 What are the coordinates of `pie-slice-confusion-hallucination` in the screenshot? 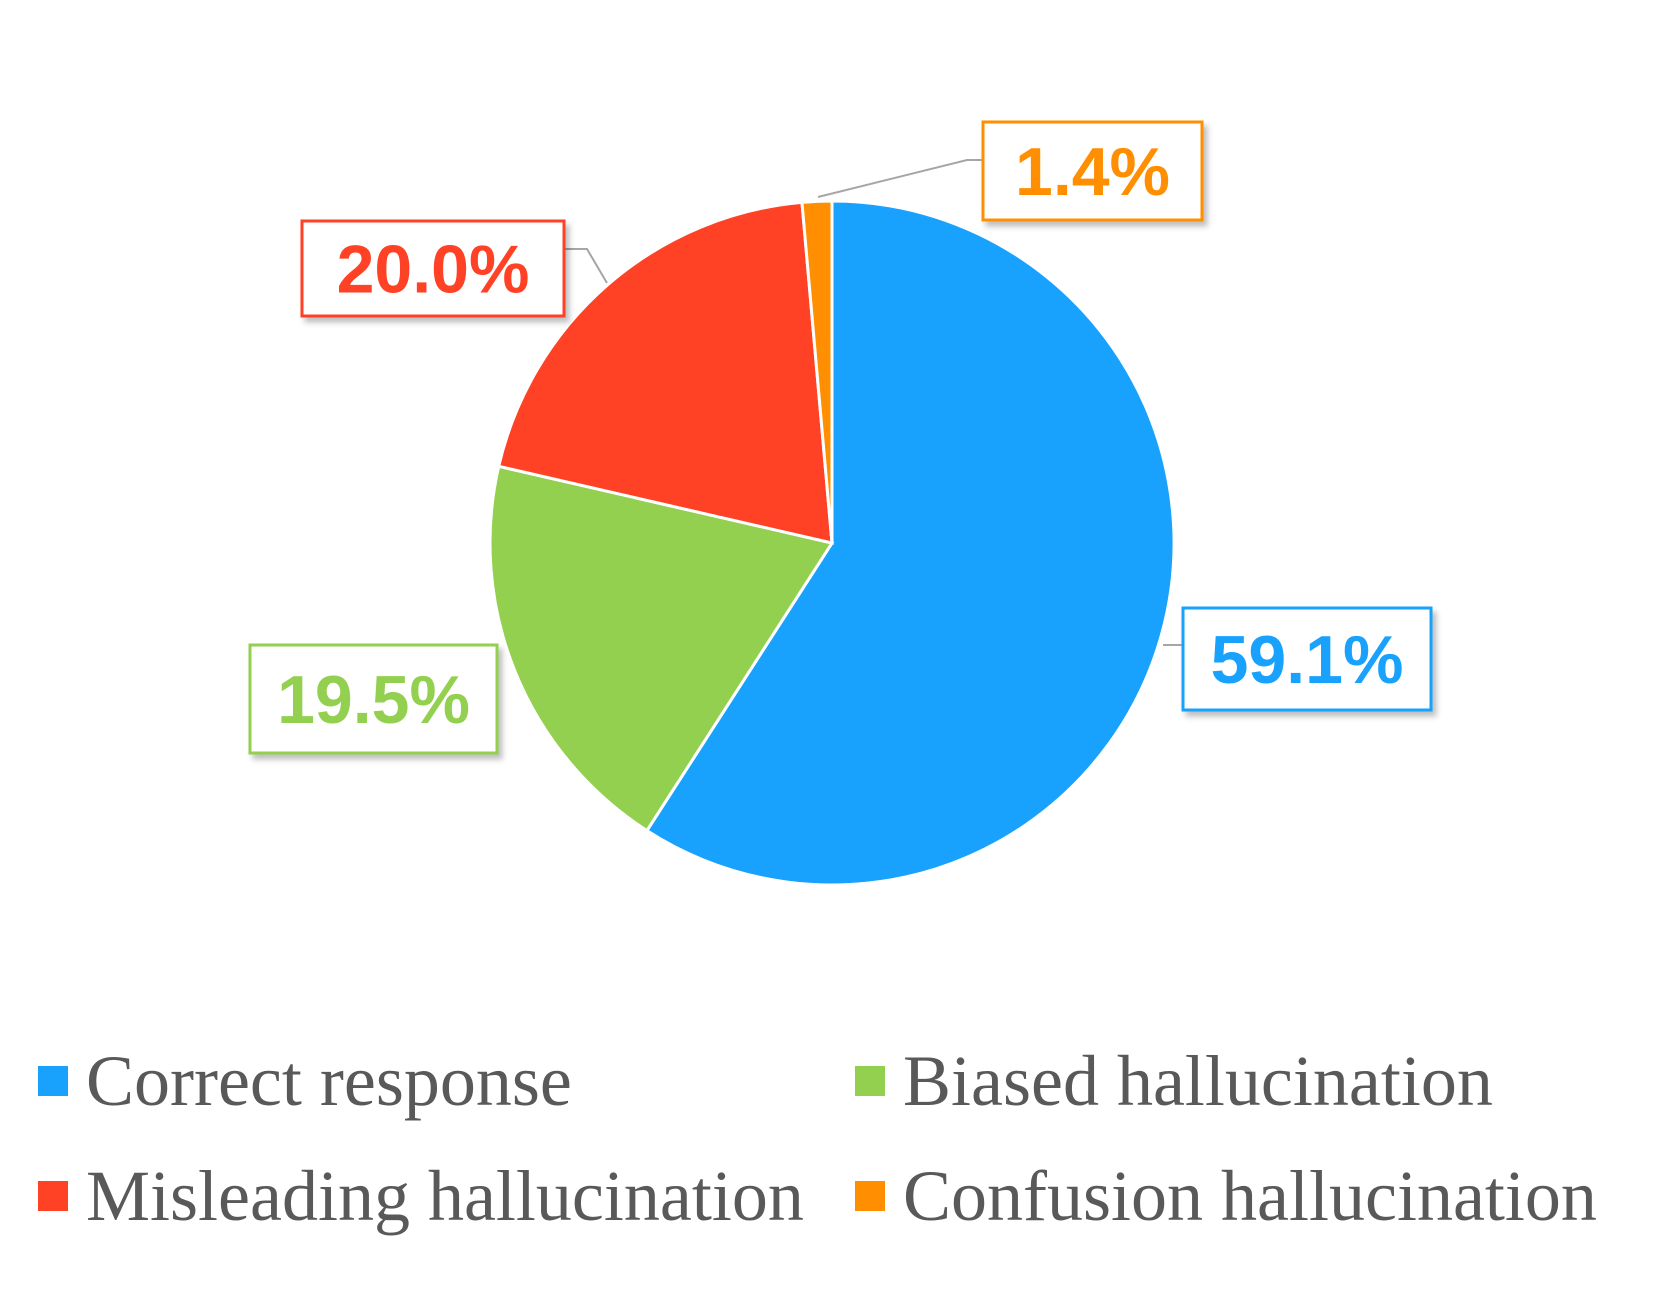 It's located at (817, 371).